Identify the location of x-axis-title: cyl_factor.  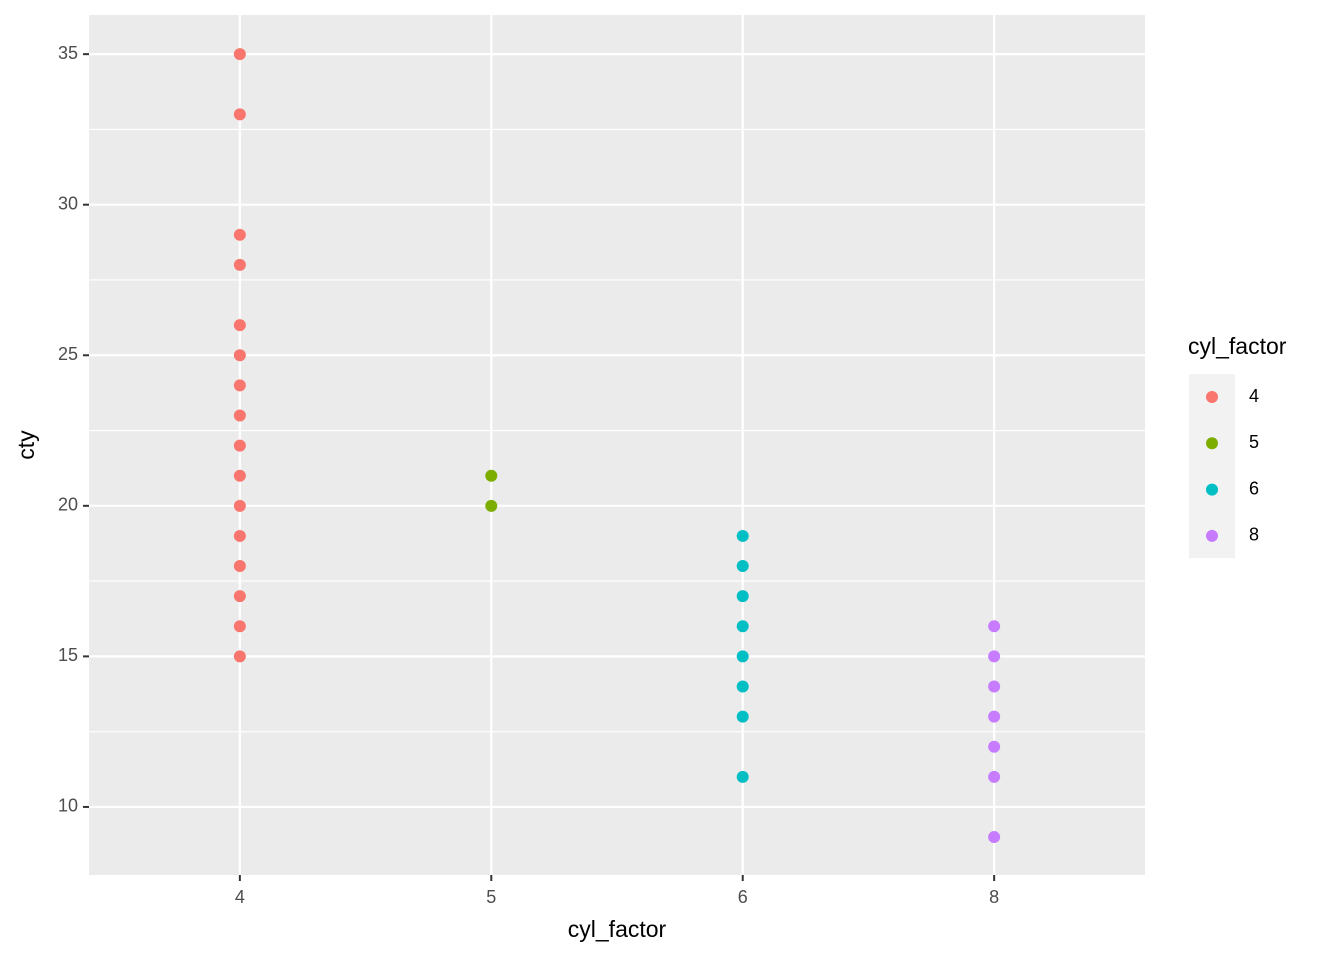
(617, 929).